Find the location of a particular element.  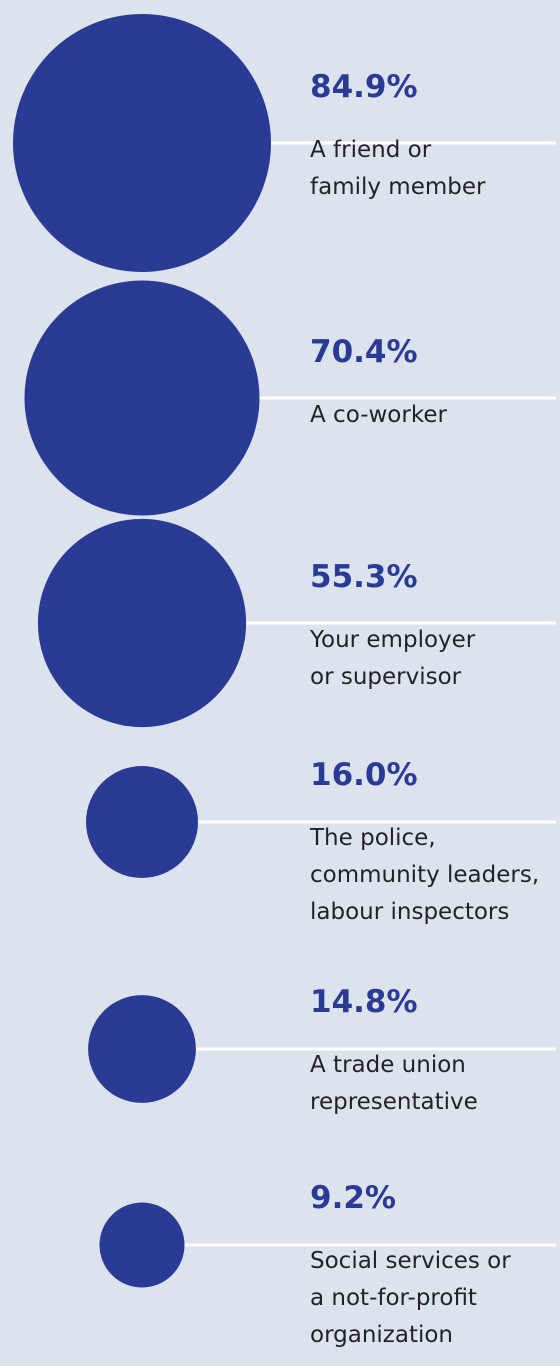

bubble-label-group: 70.4% A co-worker is located at coordinates (435, 384).